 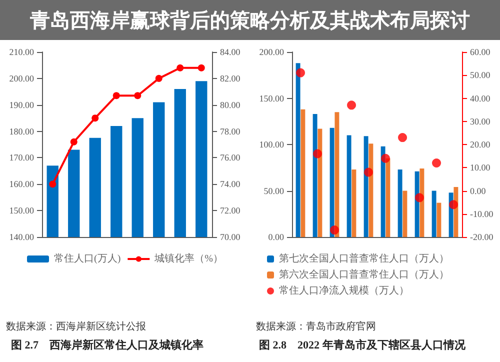 What do you see at coordinates (274, 191) in the screenshot?
I see `y-tick-label: 50.00` at bounding box center [274, 191].